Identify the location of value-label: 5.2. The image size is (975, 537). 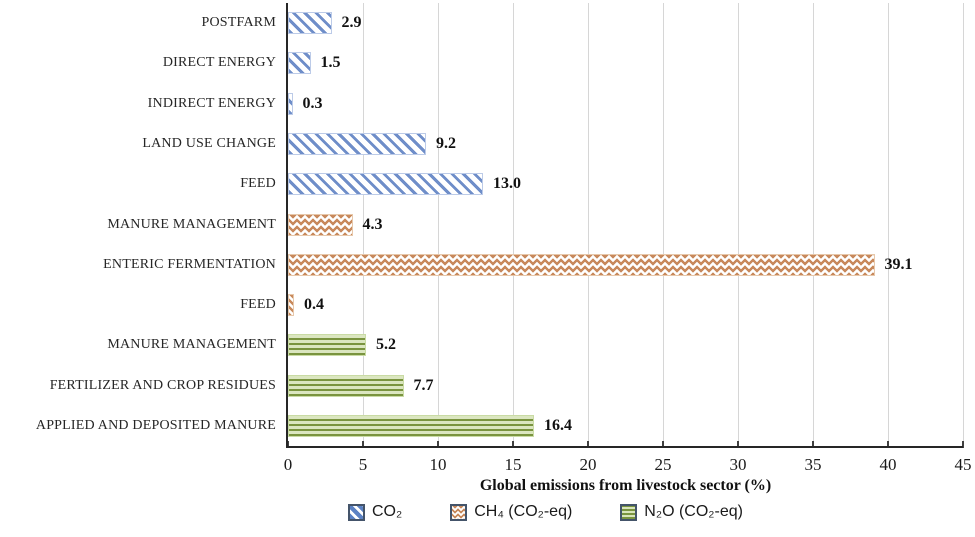
(386, 345).